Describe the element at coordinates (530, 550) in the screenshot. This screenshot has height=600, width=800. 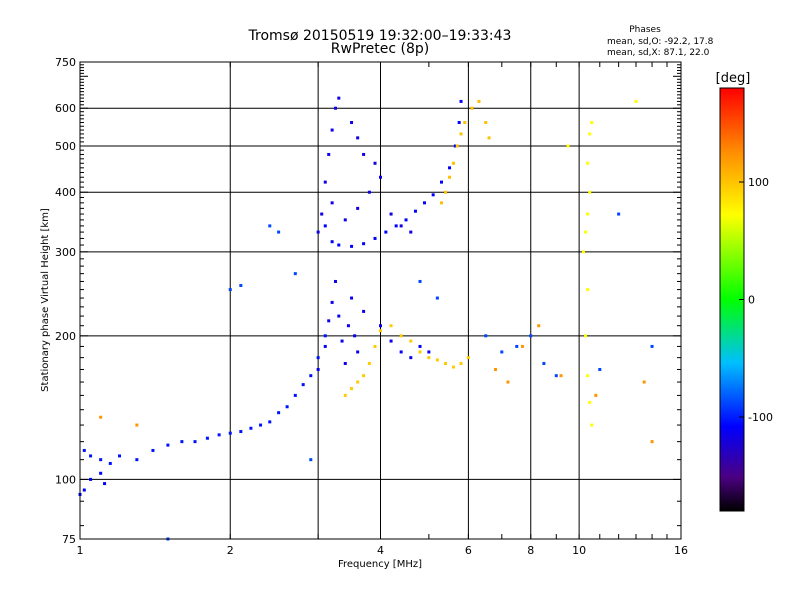
I see `x-tick-label: 8` at that location.